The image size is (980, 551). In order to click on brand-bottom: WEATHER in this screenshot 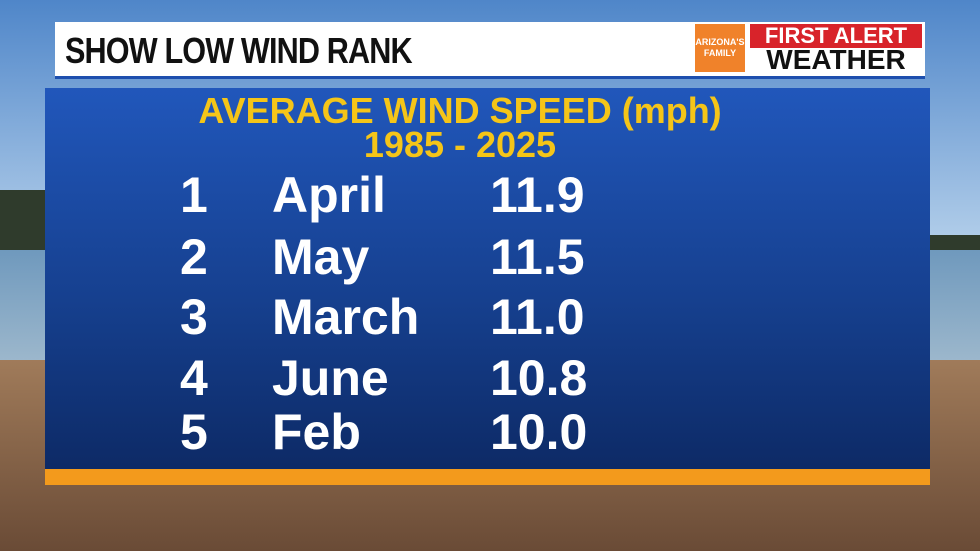, I will do `click(836, 59)`.